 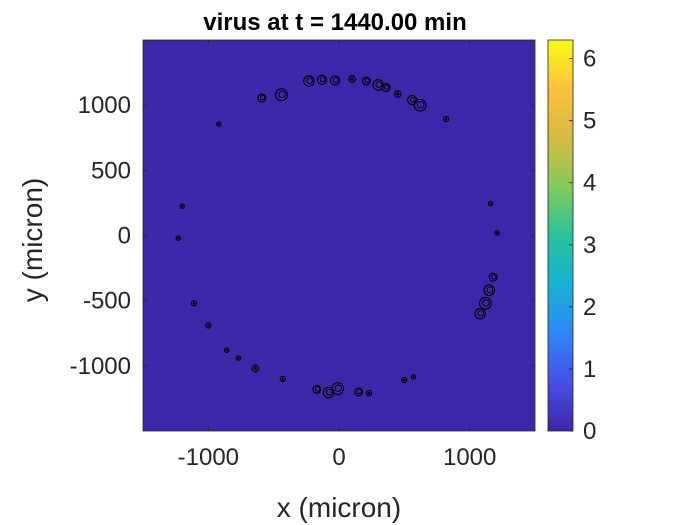 I want to click on colorbar, so click(x=560, y=235).